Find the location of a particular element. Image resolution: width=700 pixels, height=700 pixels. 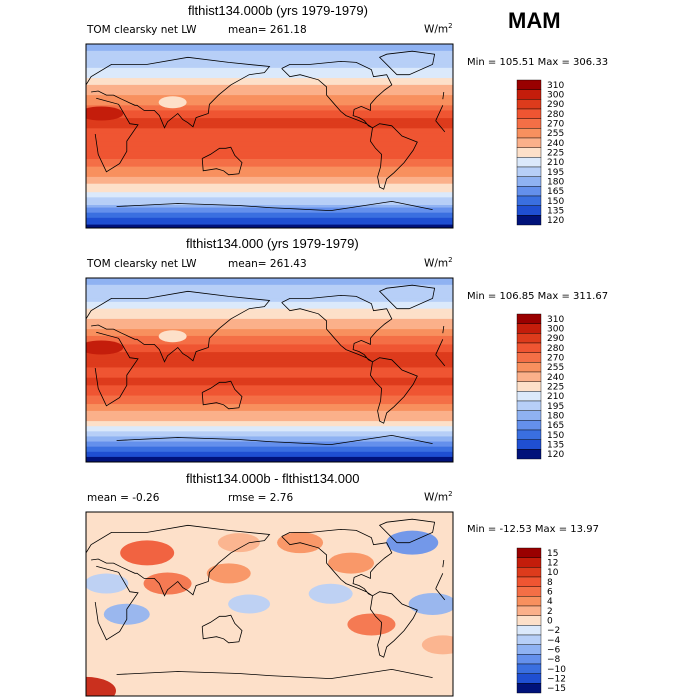

colorbar-3-label-1: 12 is located at coordinates (552, 564).